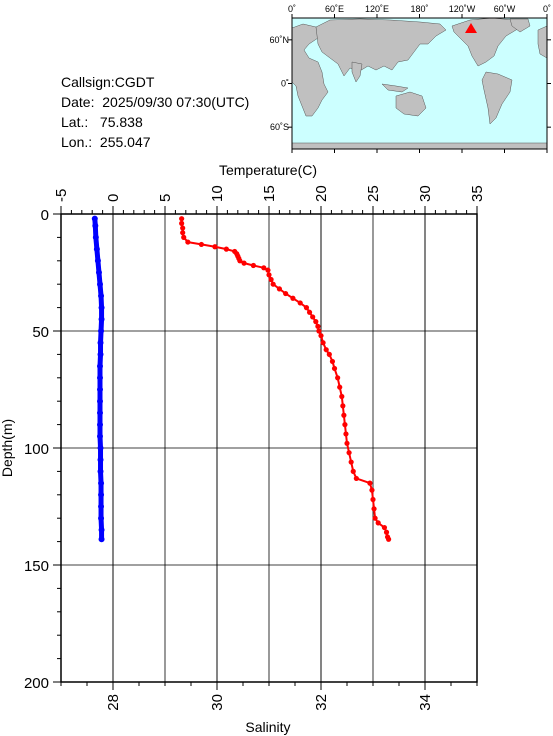 This screenshot has width=553, height=736. Describe the element at coordinates (113, 702) in the screenshot. I see `bottom-tick-label: 28` at that location.